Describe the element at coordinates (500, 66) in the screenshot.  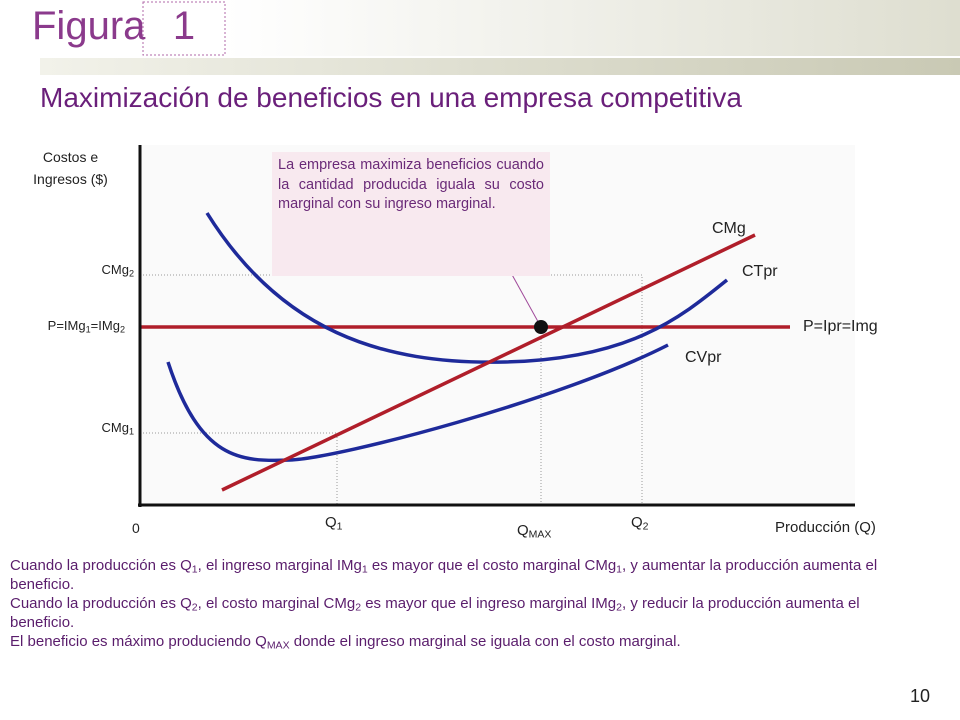
I see `header-band` at that location.